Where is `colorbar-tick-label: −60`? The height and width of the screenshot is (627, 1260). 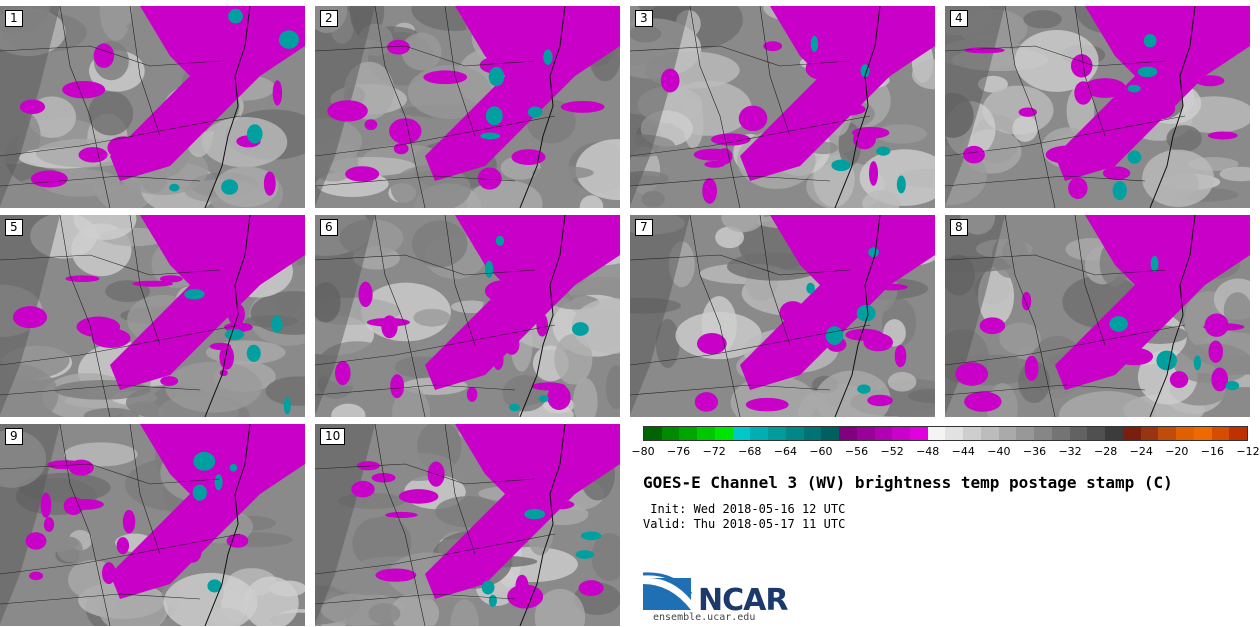 colorbar-tick-label: −60 is located at coordinates (821, 451).